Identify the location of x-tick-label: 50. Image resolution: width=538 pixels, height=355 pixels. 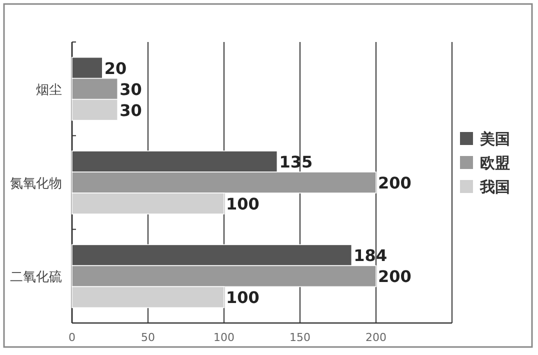
(148, 337).